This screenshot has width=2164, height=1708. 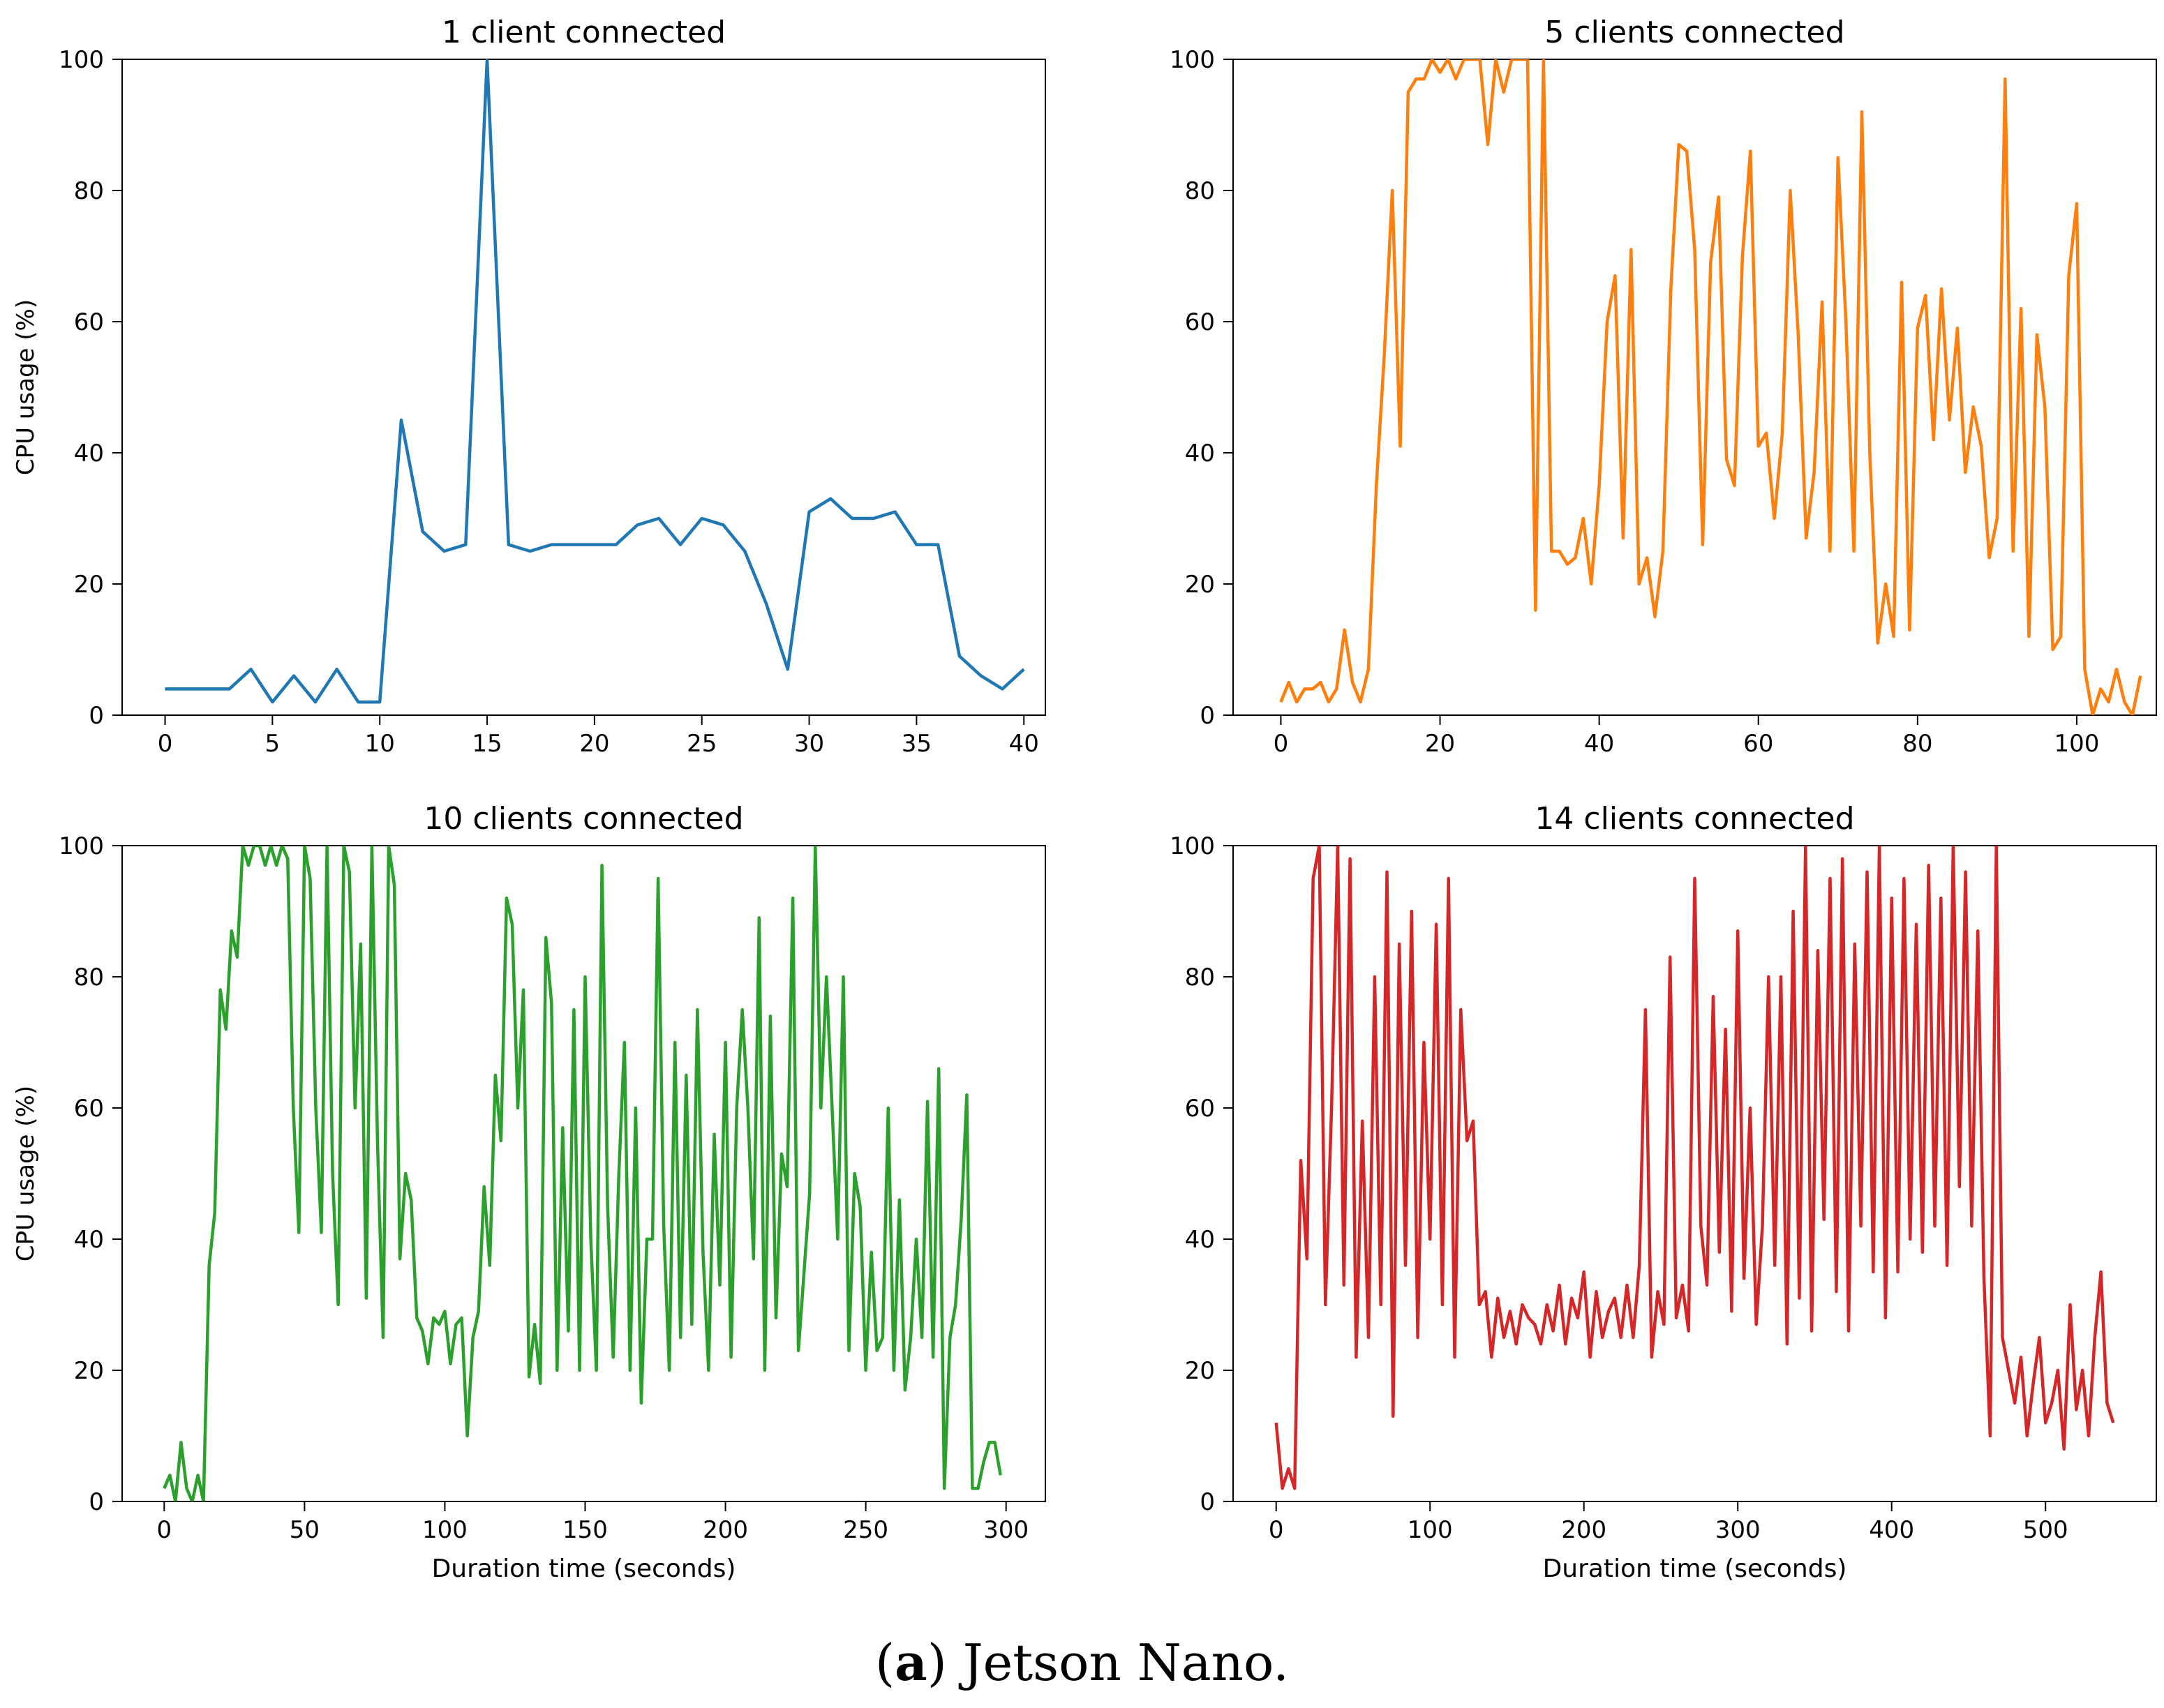 What do you see at coordinates (2045, 1530) in the screenshot?
I see `x-tick-label: 500` at bounding box center [2045, 1530].